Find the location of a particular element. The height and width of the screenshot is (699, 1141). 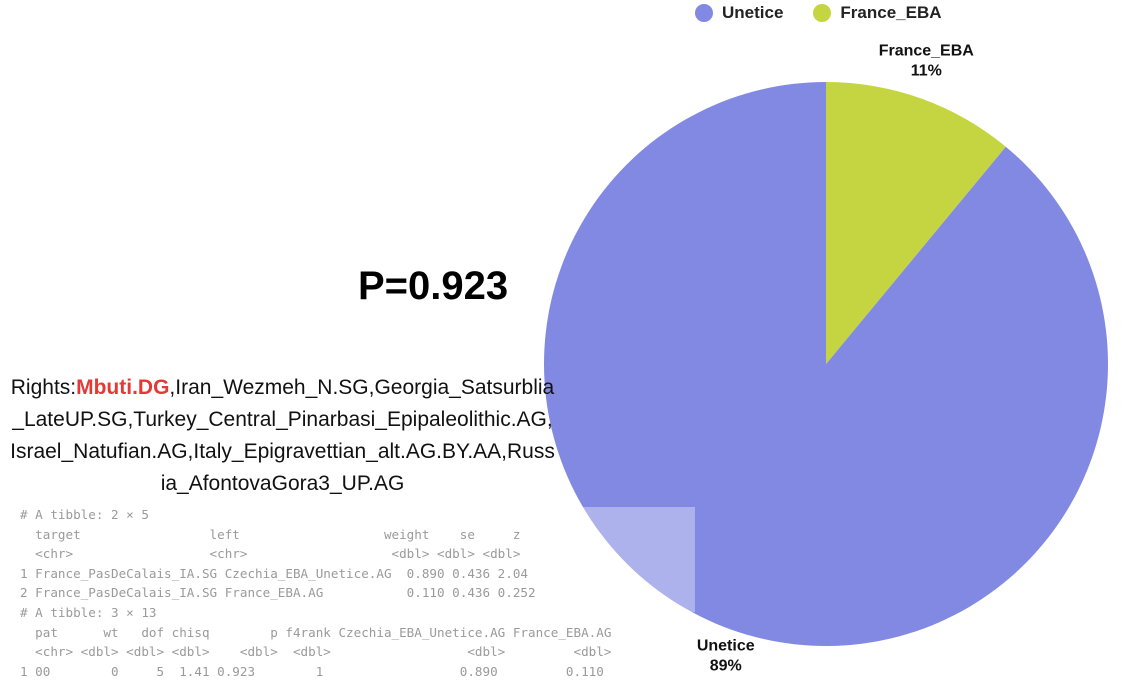

chart-legend: Unetice France_EBA is located at coordinates (818, 13).